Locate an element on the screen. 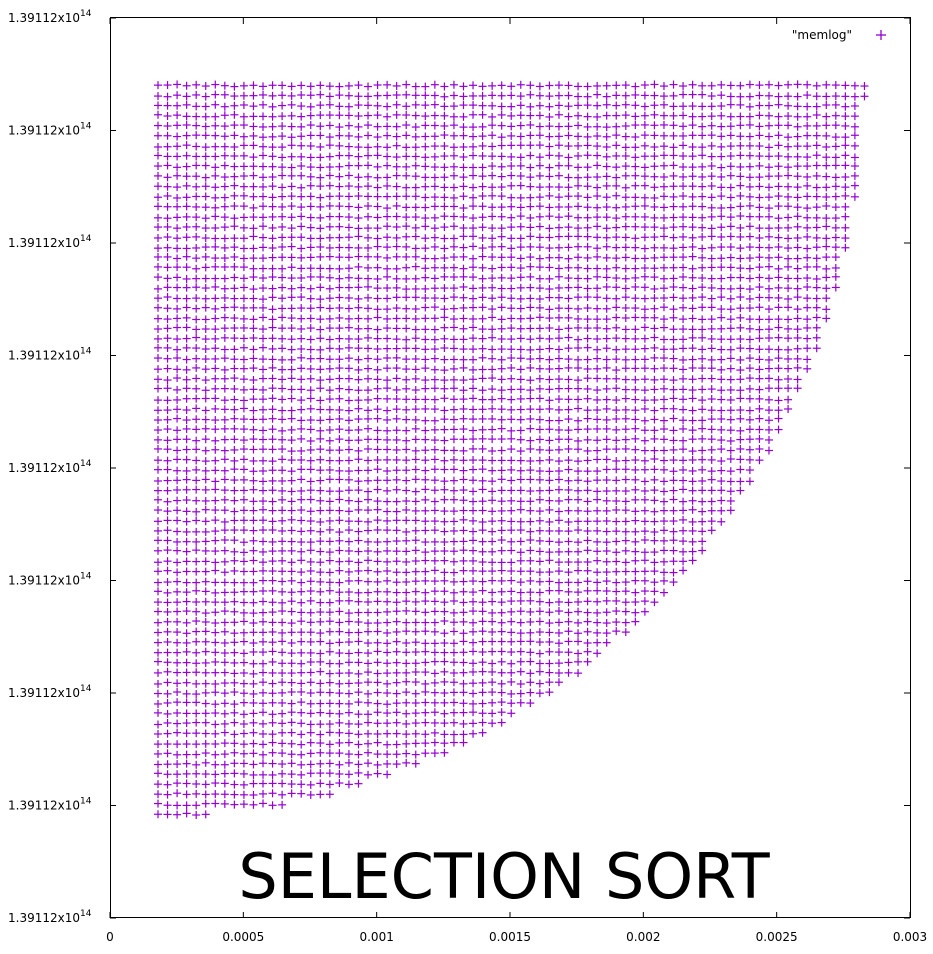 This screenshot has height=954, width=933. x-tick-label: 0.002 is located at coordinates (643, 937).